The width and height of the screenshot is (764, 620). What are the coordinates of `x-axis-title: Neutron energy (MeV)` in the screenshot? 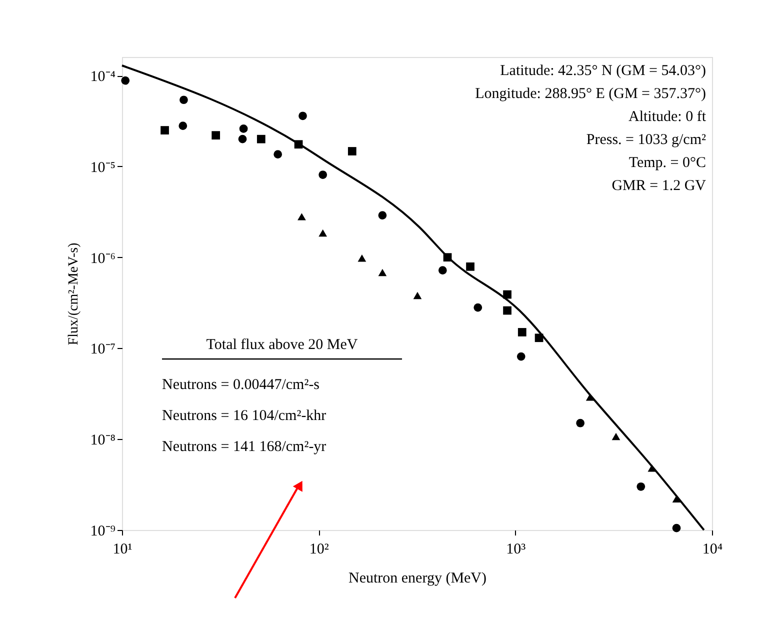 It's located at (417, 578).